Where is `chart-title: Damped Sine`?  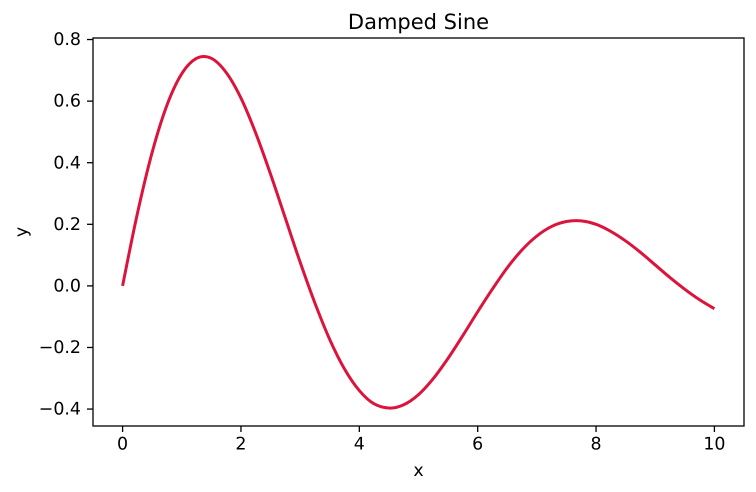
chart-title: Damped Sine is located at coordinates (419, 22).